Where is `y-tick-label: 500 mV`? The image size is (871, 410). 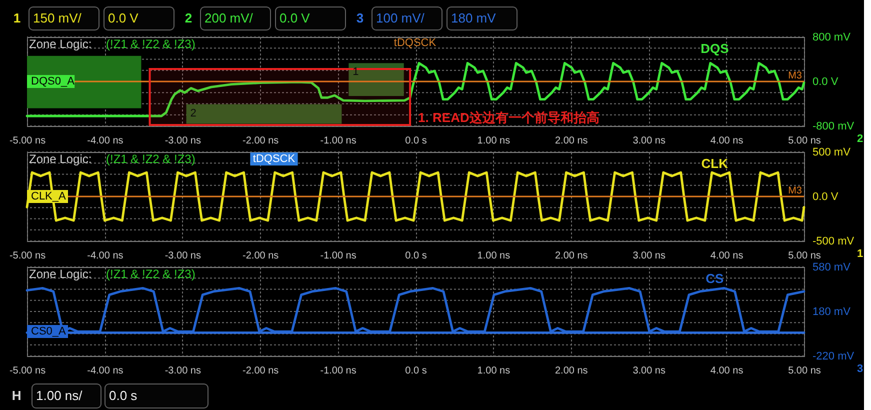 y-tick-label: 500 mV is located at coordinates (832, 152).